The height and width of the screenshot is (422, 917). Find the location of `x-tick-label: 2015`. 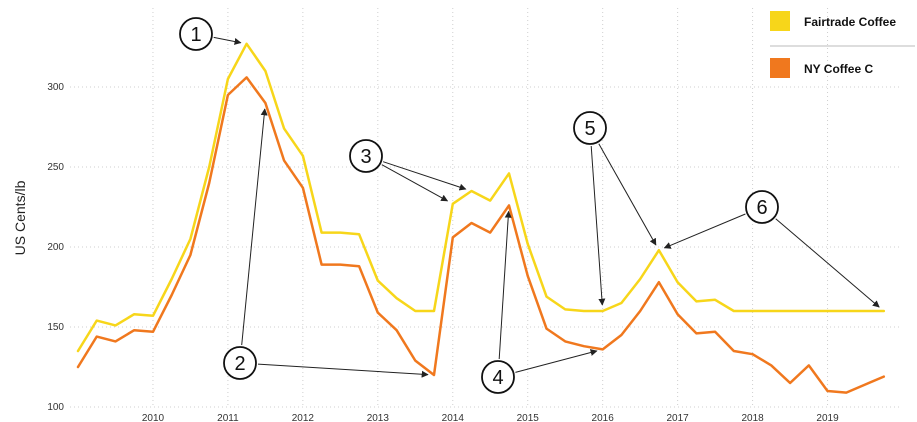

x-tick-label: 2015 is located at coordinates (528, 417).